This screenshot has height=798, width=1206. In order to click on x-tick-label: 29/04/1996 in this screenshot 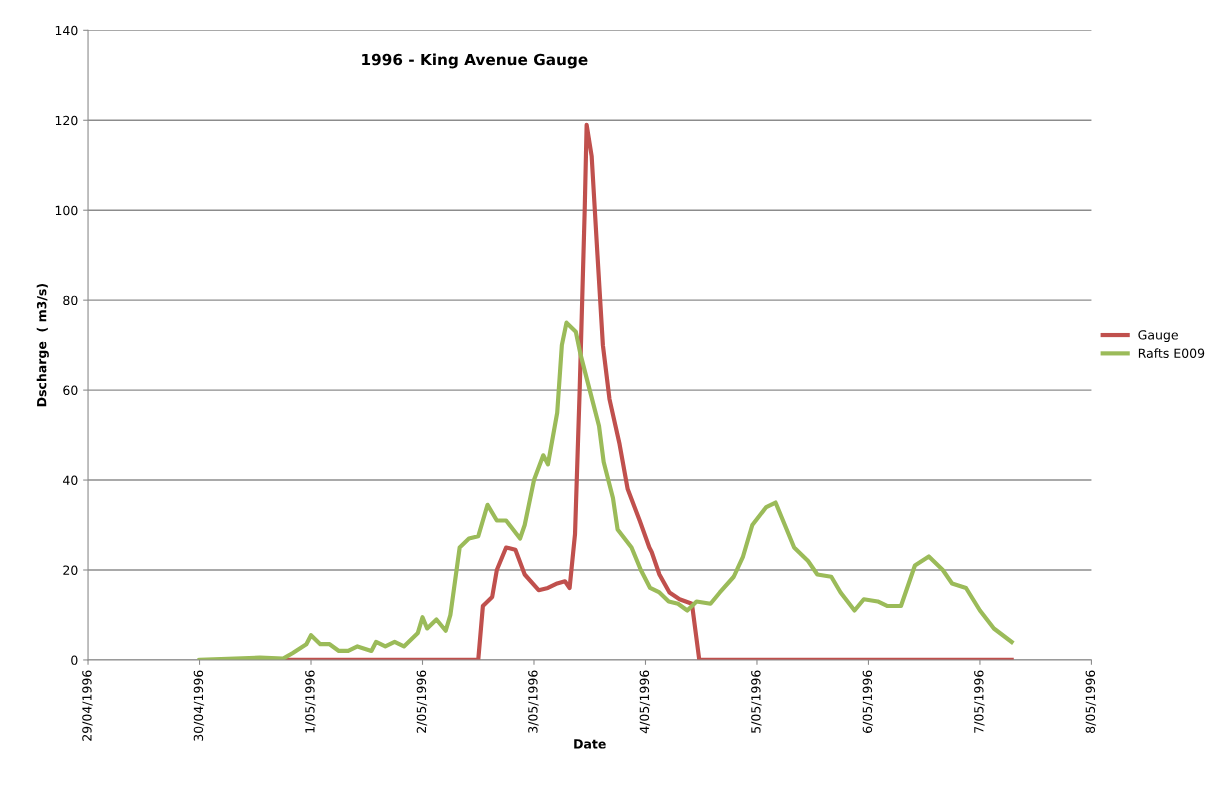, I will do `click(87, 705)`.